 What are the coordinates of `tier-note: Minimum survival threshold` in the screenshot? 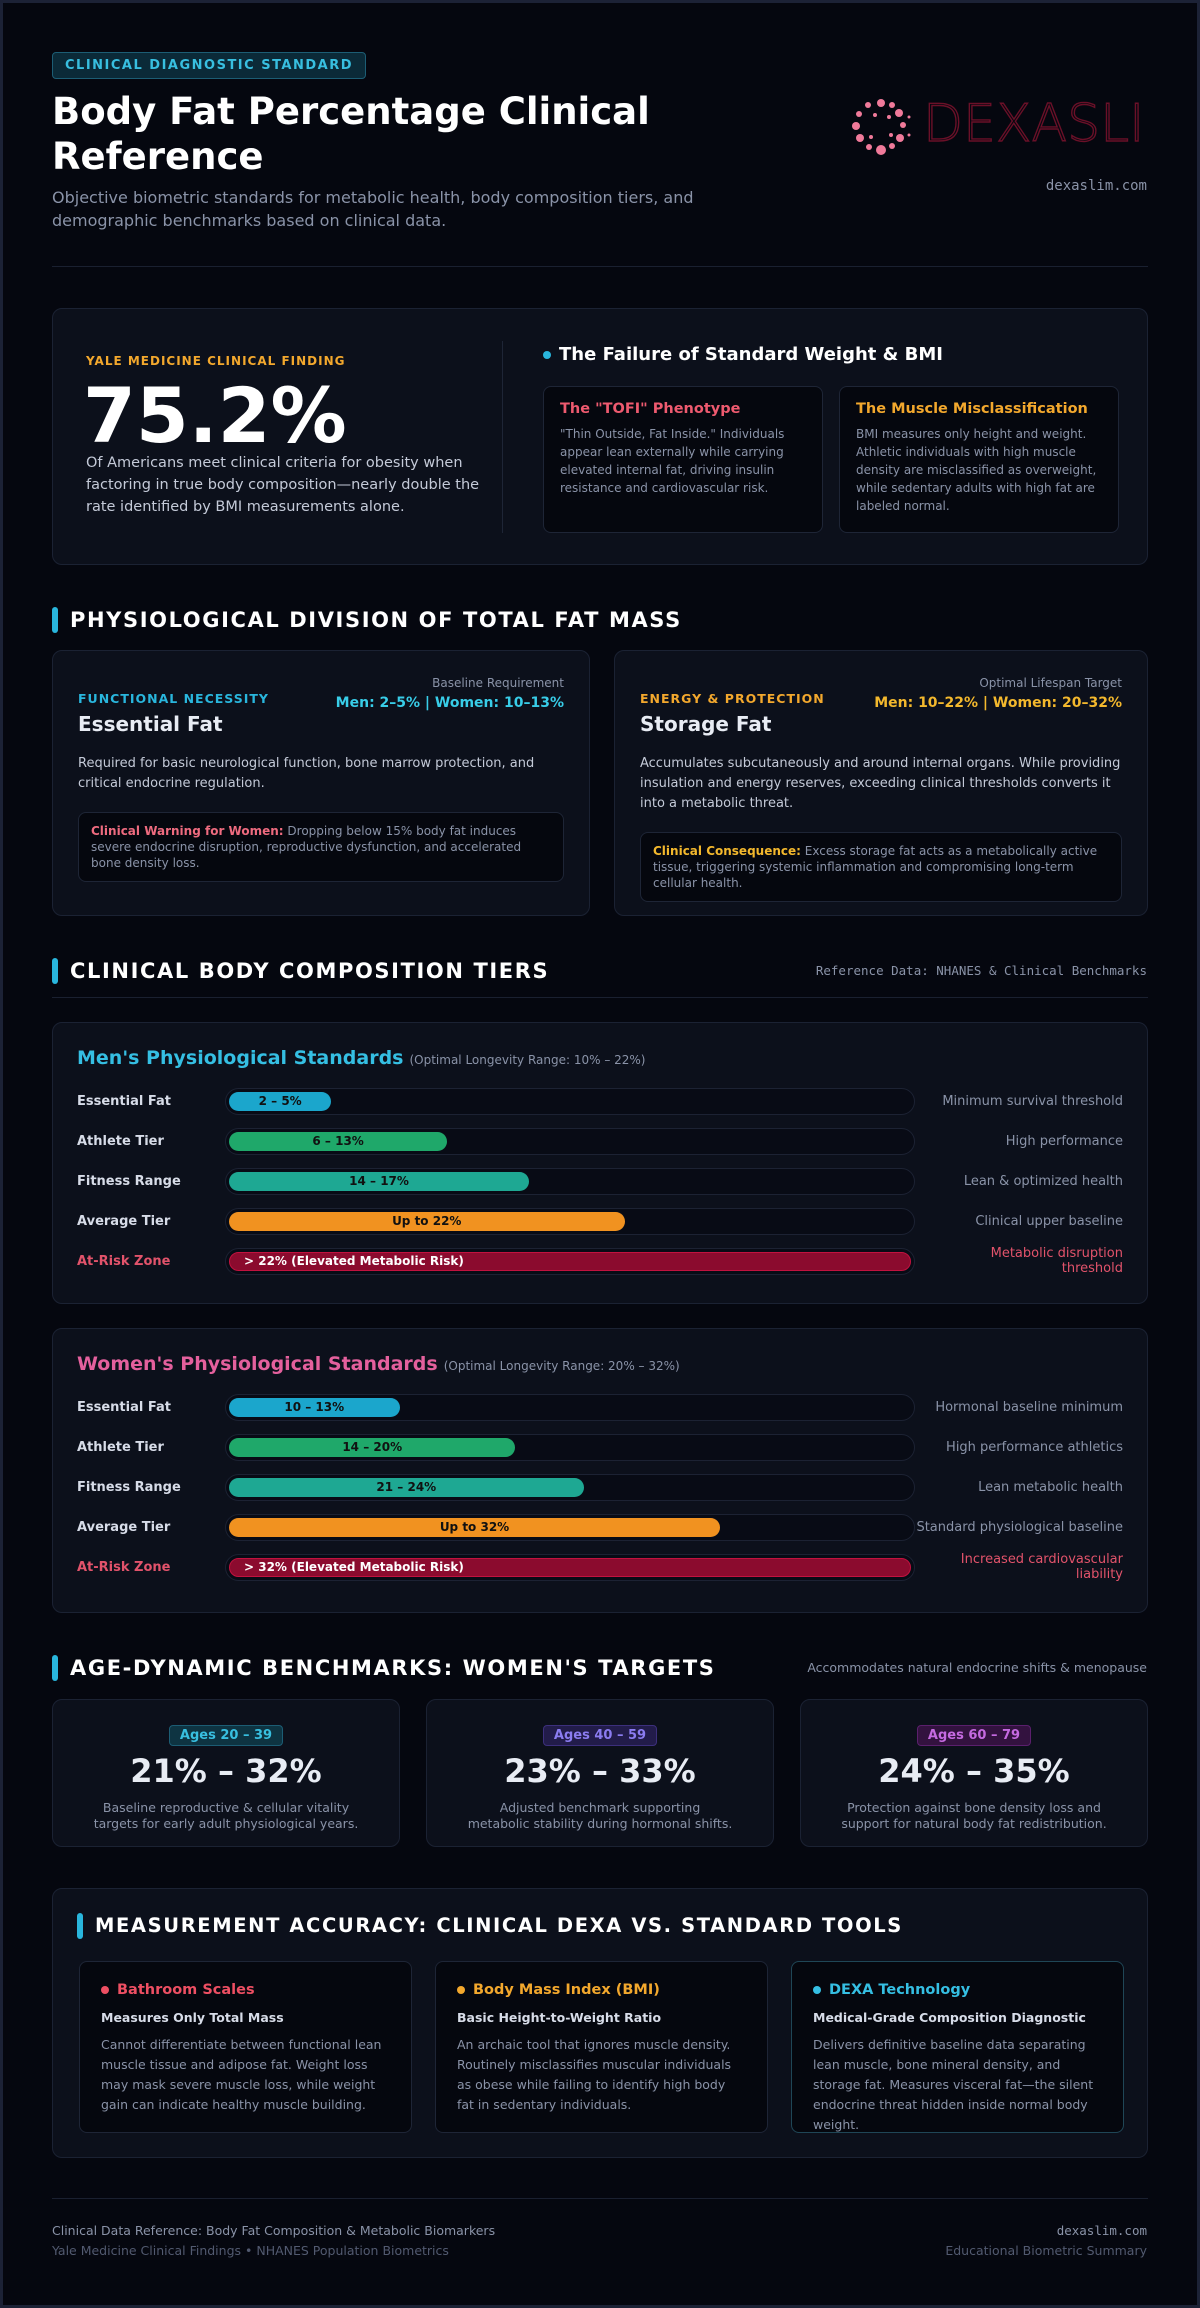 It's located at (1032, 1101).